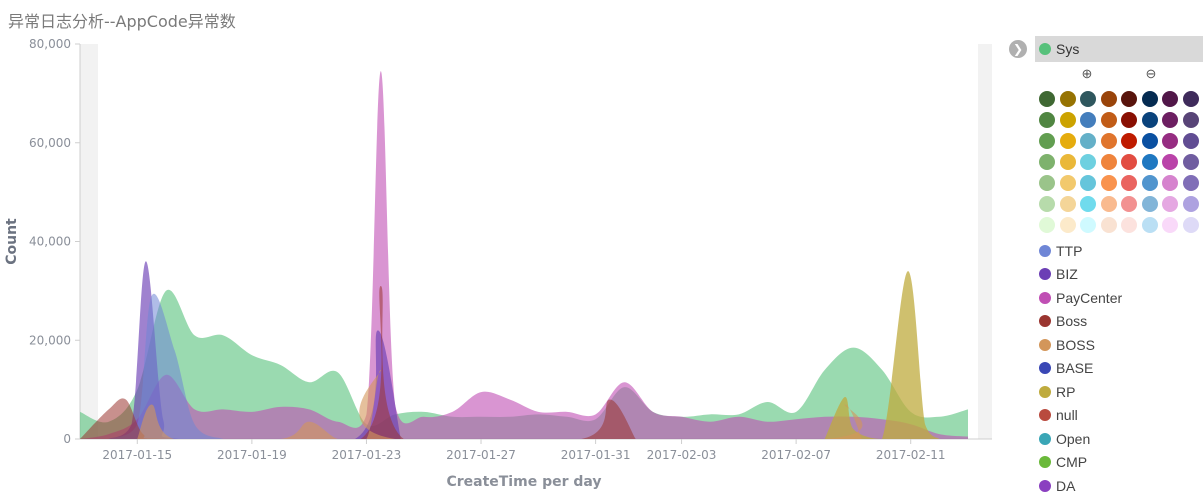 The height and width of the screenshot is (500, 1203). What do you see at coordinates (1119, 345) in the screenshot?
I see `legend-item: BOSS` at bounding box center [1119, 345].